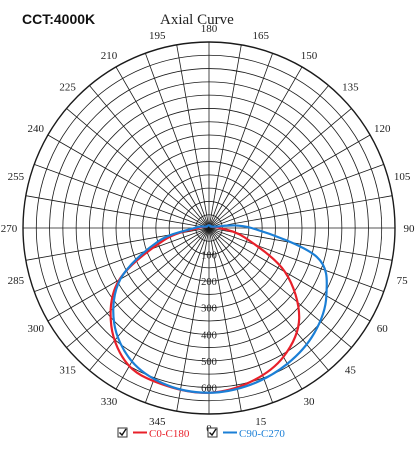 This screenshot has width=416, height=452. I want to click on legend-item-c90-c270: C90-C270, so click(246, 433).